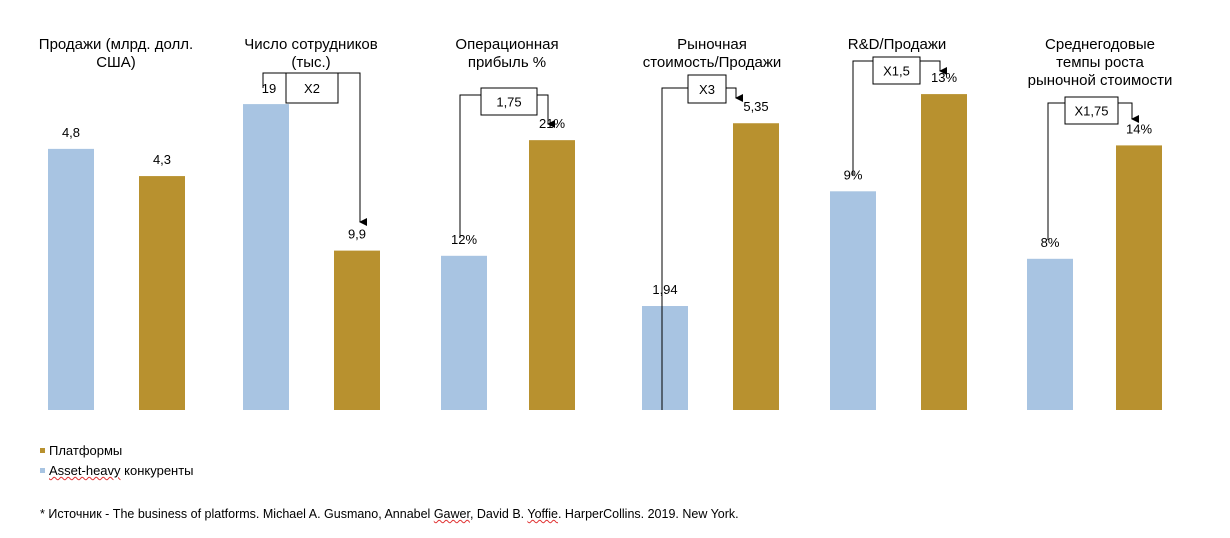 Image resolution: width=1230 pixels, height=538 pixels. I want to click on panel-title-4: Рыночная, so click(712, 44).